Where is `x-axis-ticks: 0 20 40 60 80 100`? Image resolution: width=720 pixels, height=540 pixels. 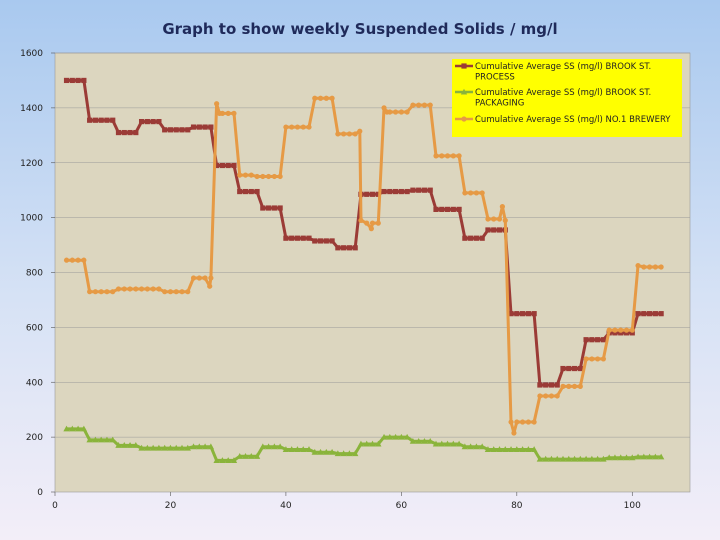 x-axis-ticks: 0 20 40 60 80 100 is located at coordinates (346, 501).